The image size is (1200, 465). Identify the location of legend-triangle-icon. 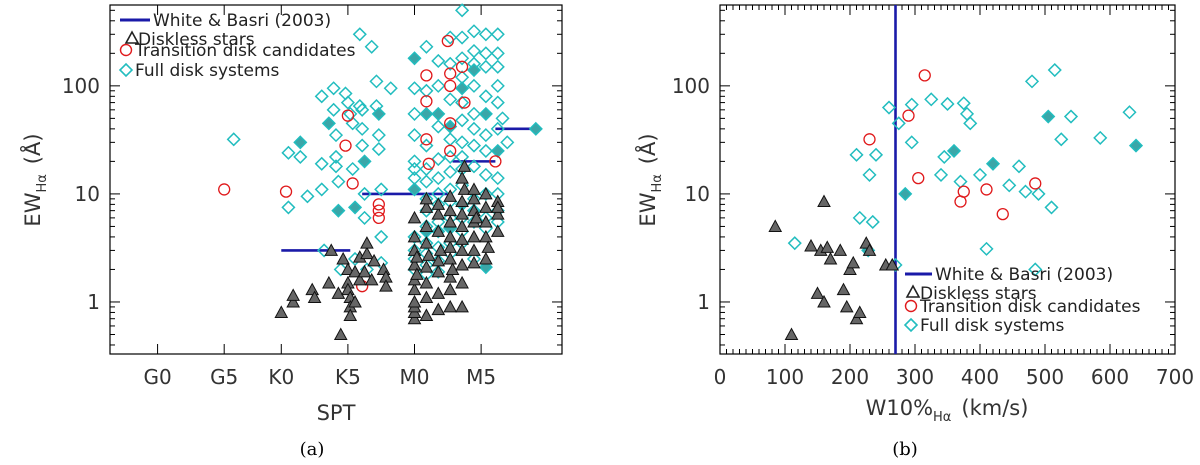
(913, 291).